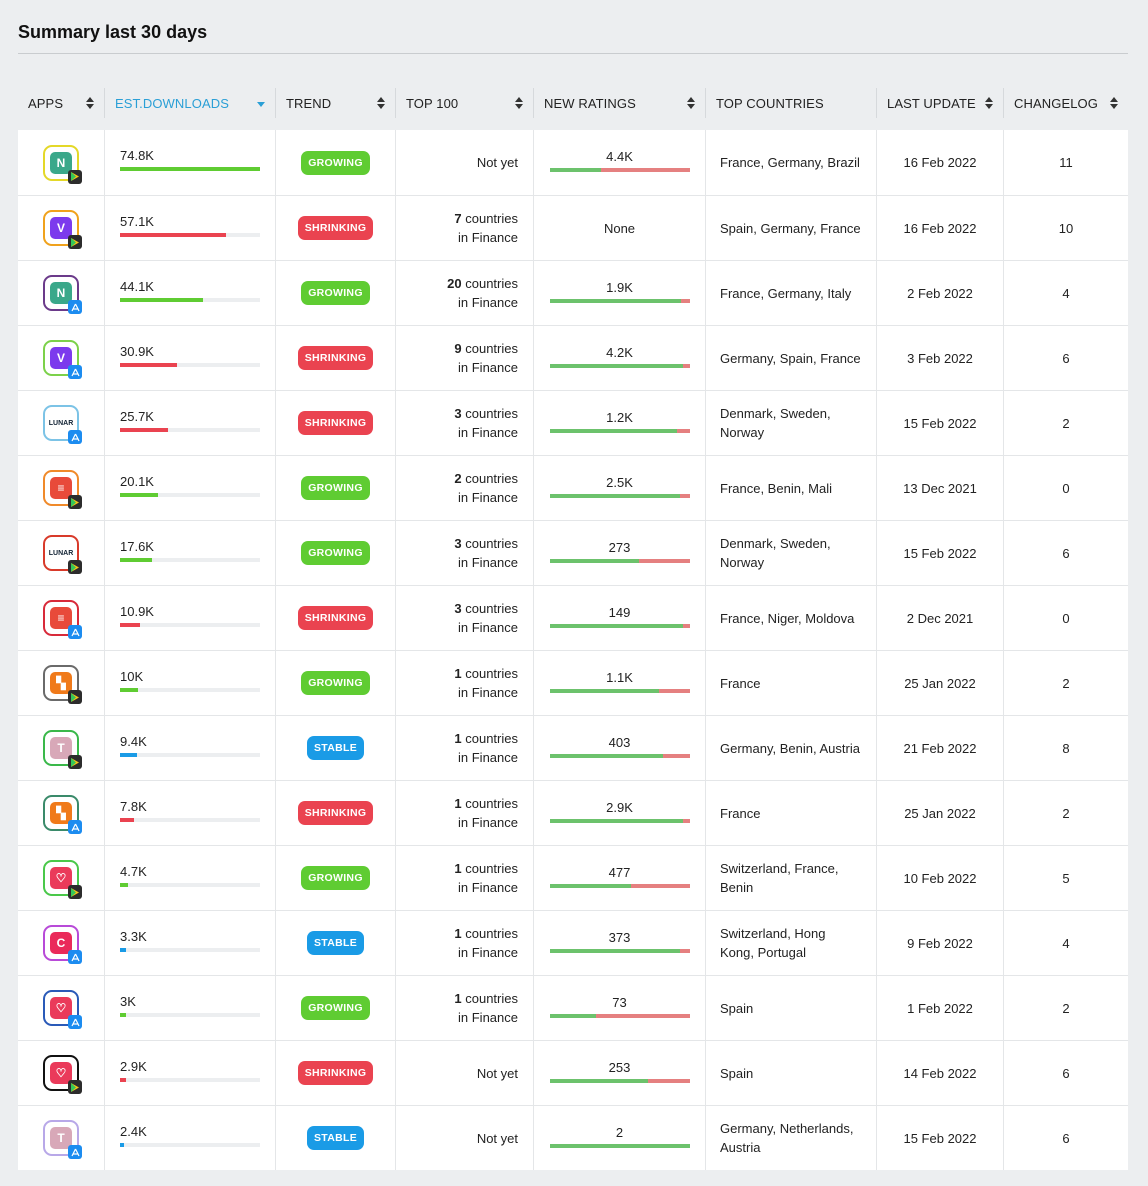  I want to click on header-downloads: EST.DOWNLOADS, so click(189, 103).